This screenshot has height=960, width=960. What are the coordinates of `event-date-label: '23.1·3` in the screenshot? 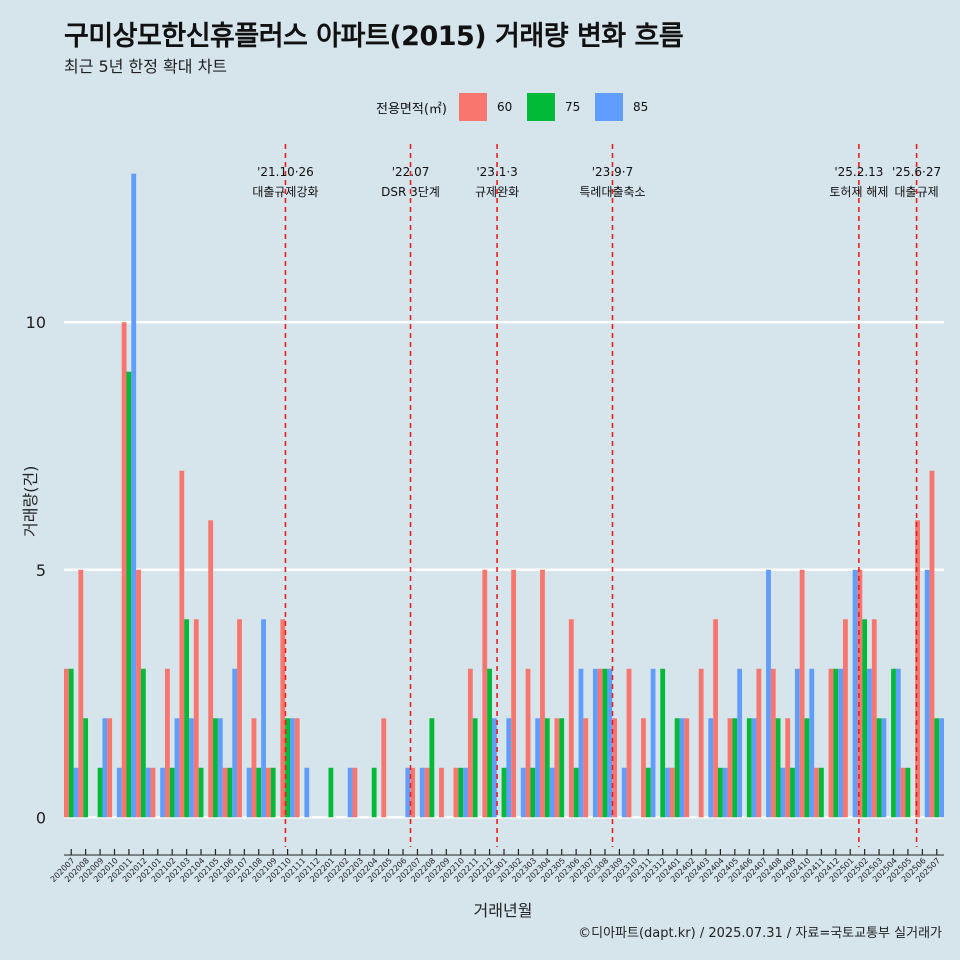 It's located at (496, 172).